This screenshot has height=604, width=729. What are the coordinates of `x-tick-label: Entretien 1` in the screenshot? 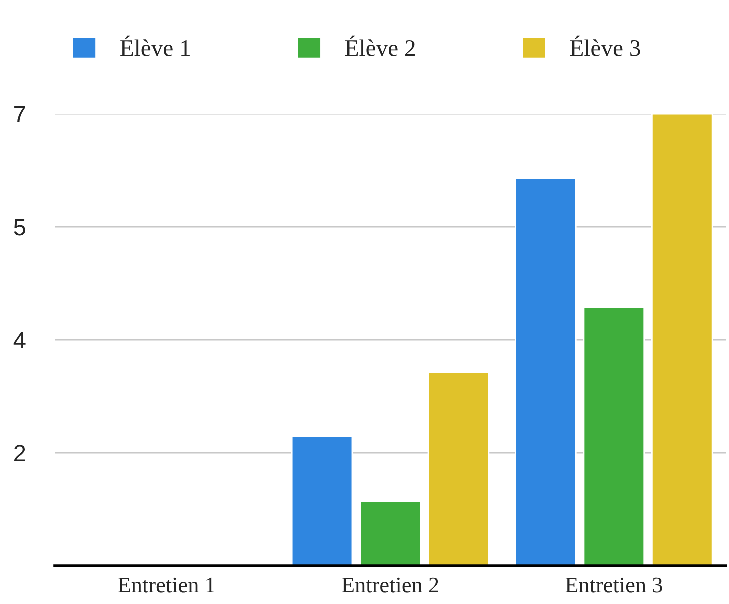 It's located at (166, 585).